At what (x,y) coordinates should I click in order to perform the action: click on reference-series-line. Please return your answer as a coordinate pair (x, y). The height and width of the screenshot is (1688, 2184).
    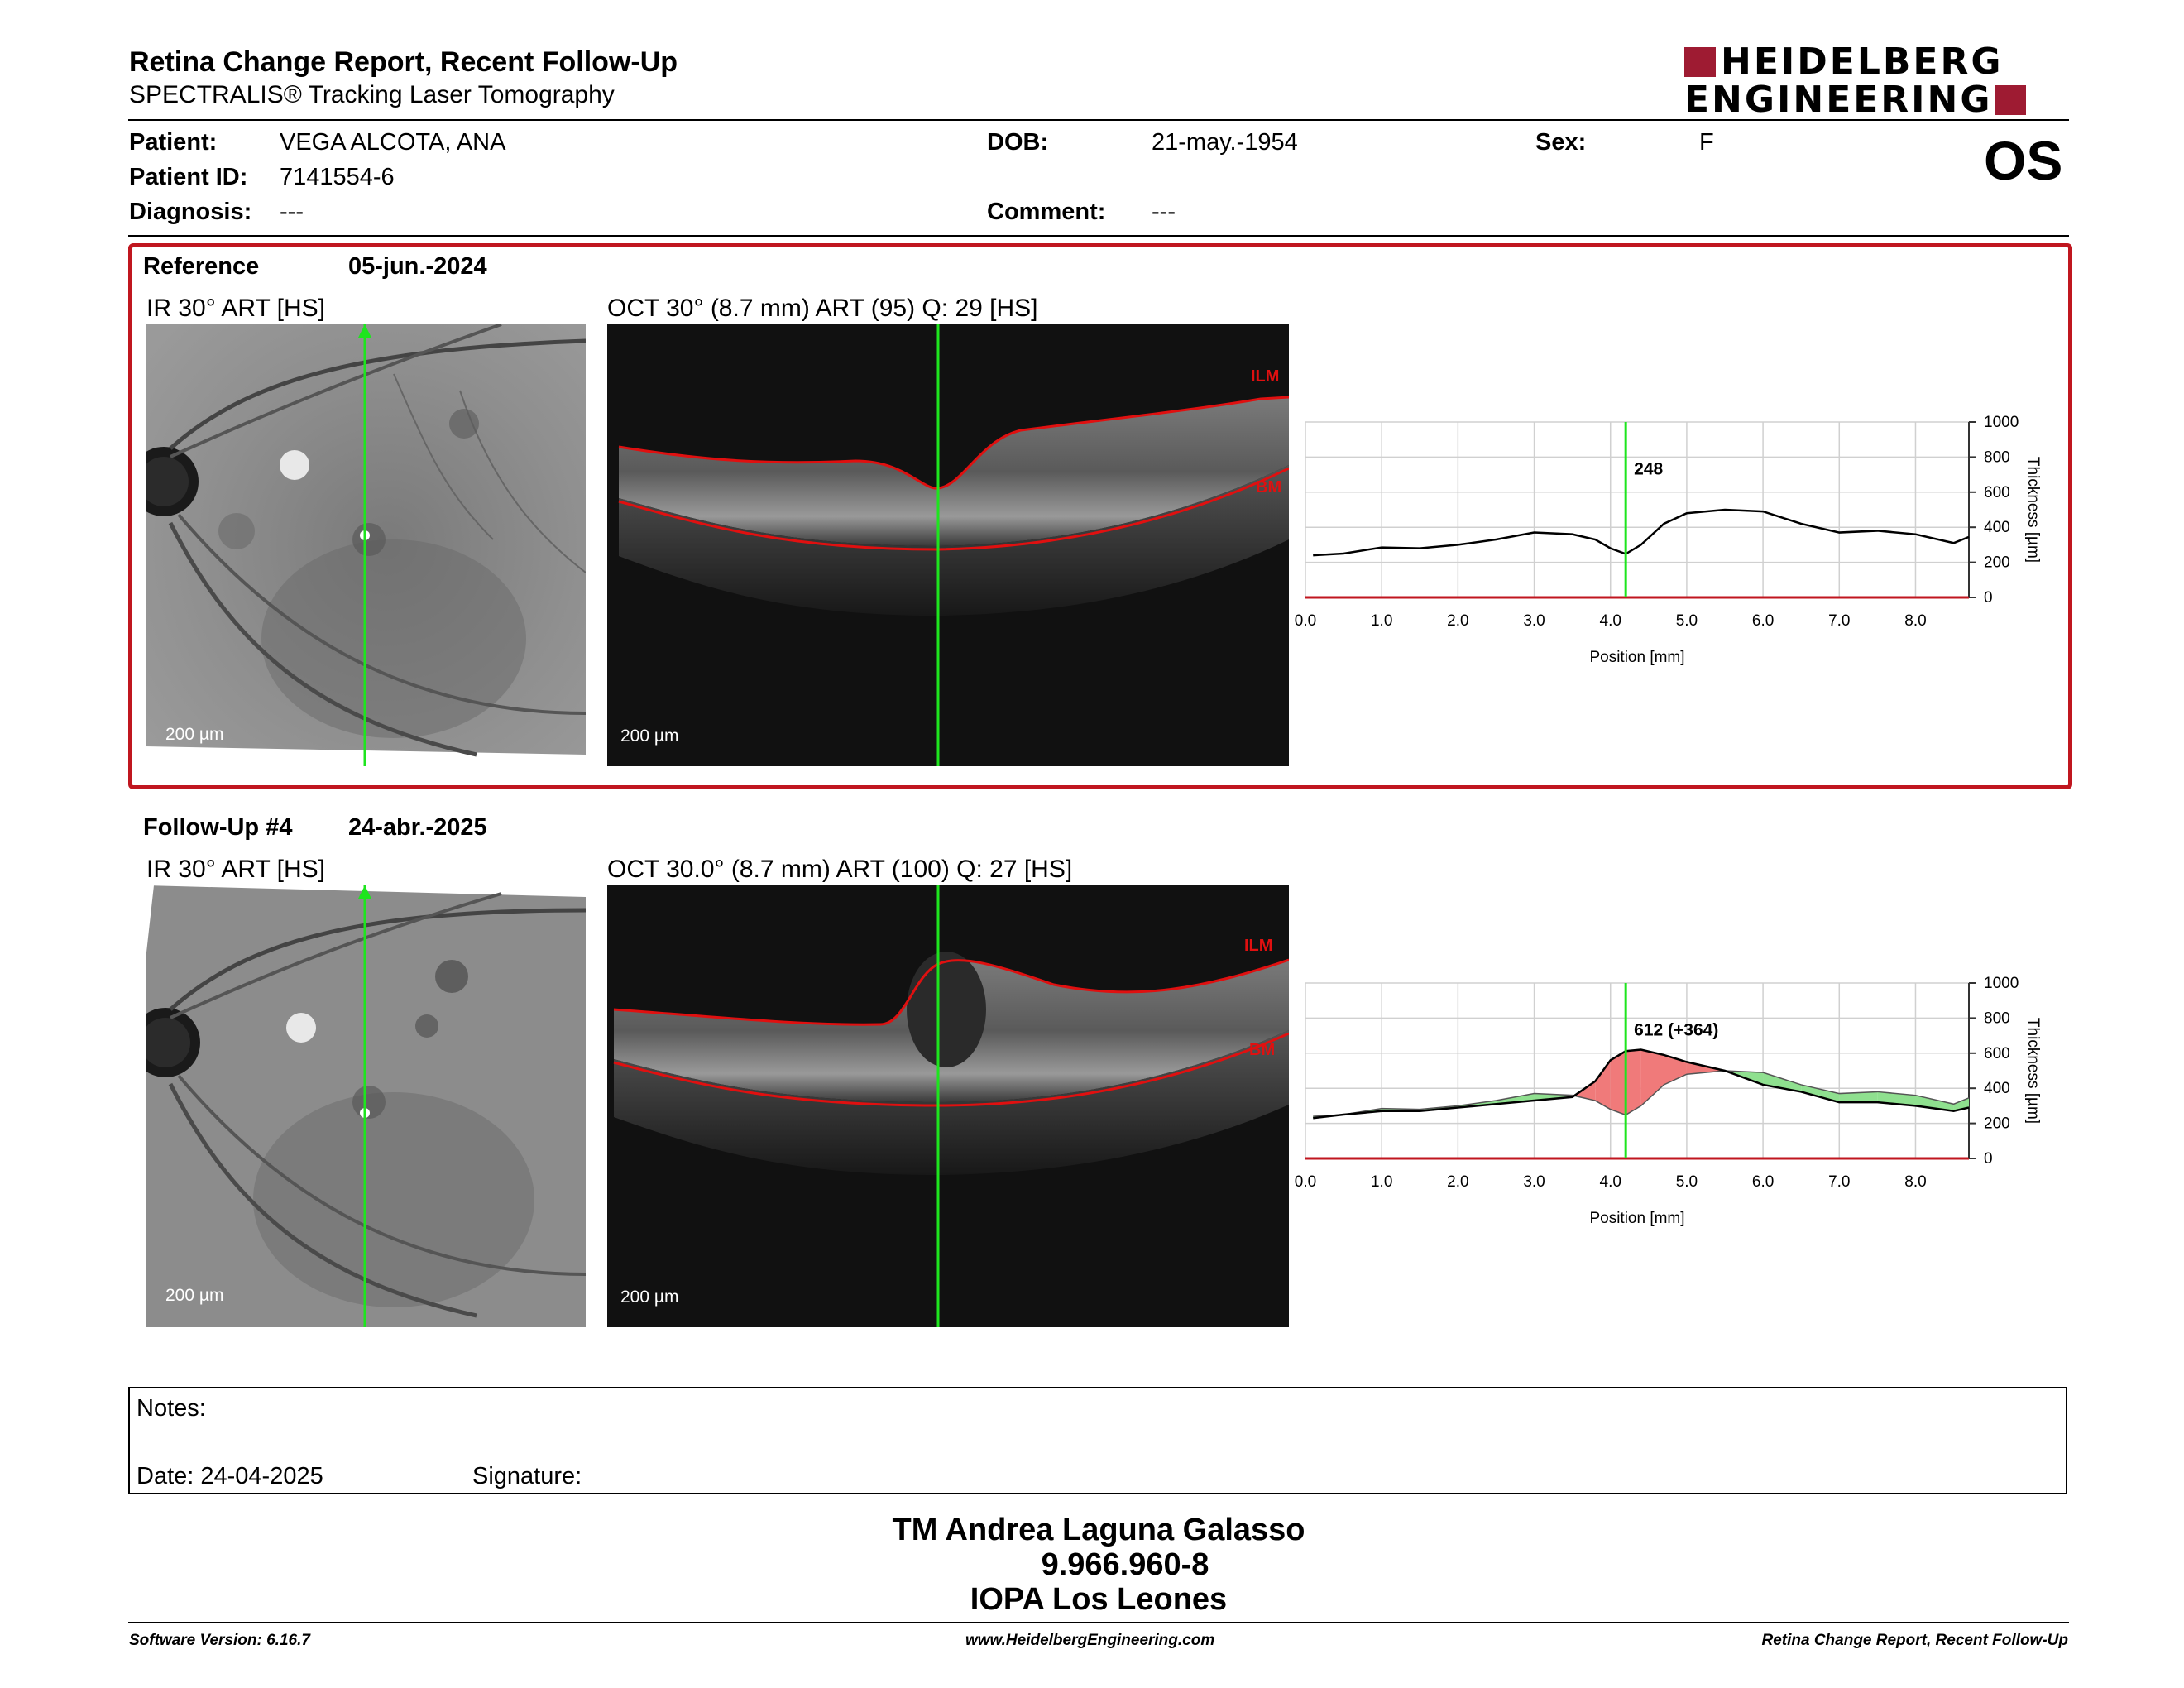
    Looking at the image, I should click on (1641, 1093).